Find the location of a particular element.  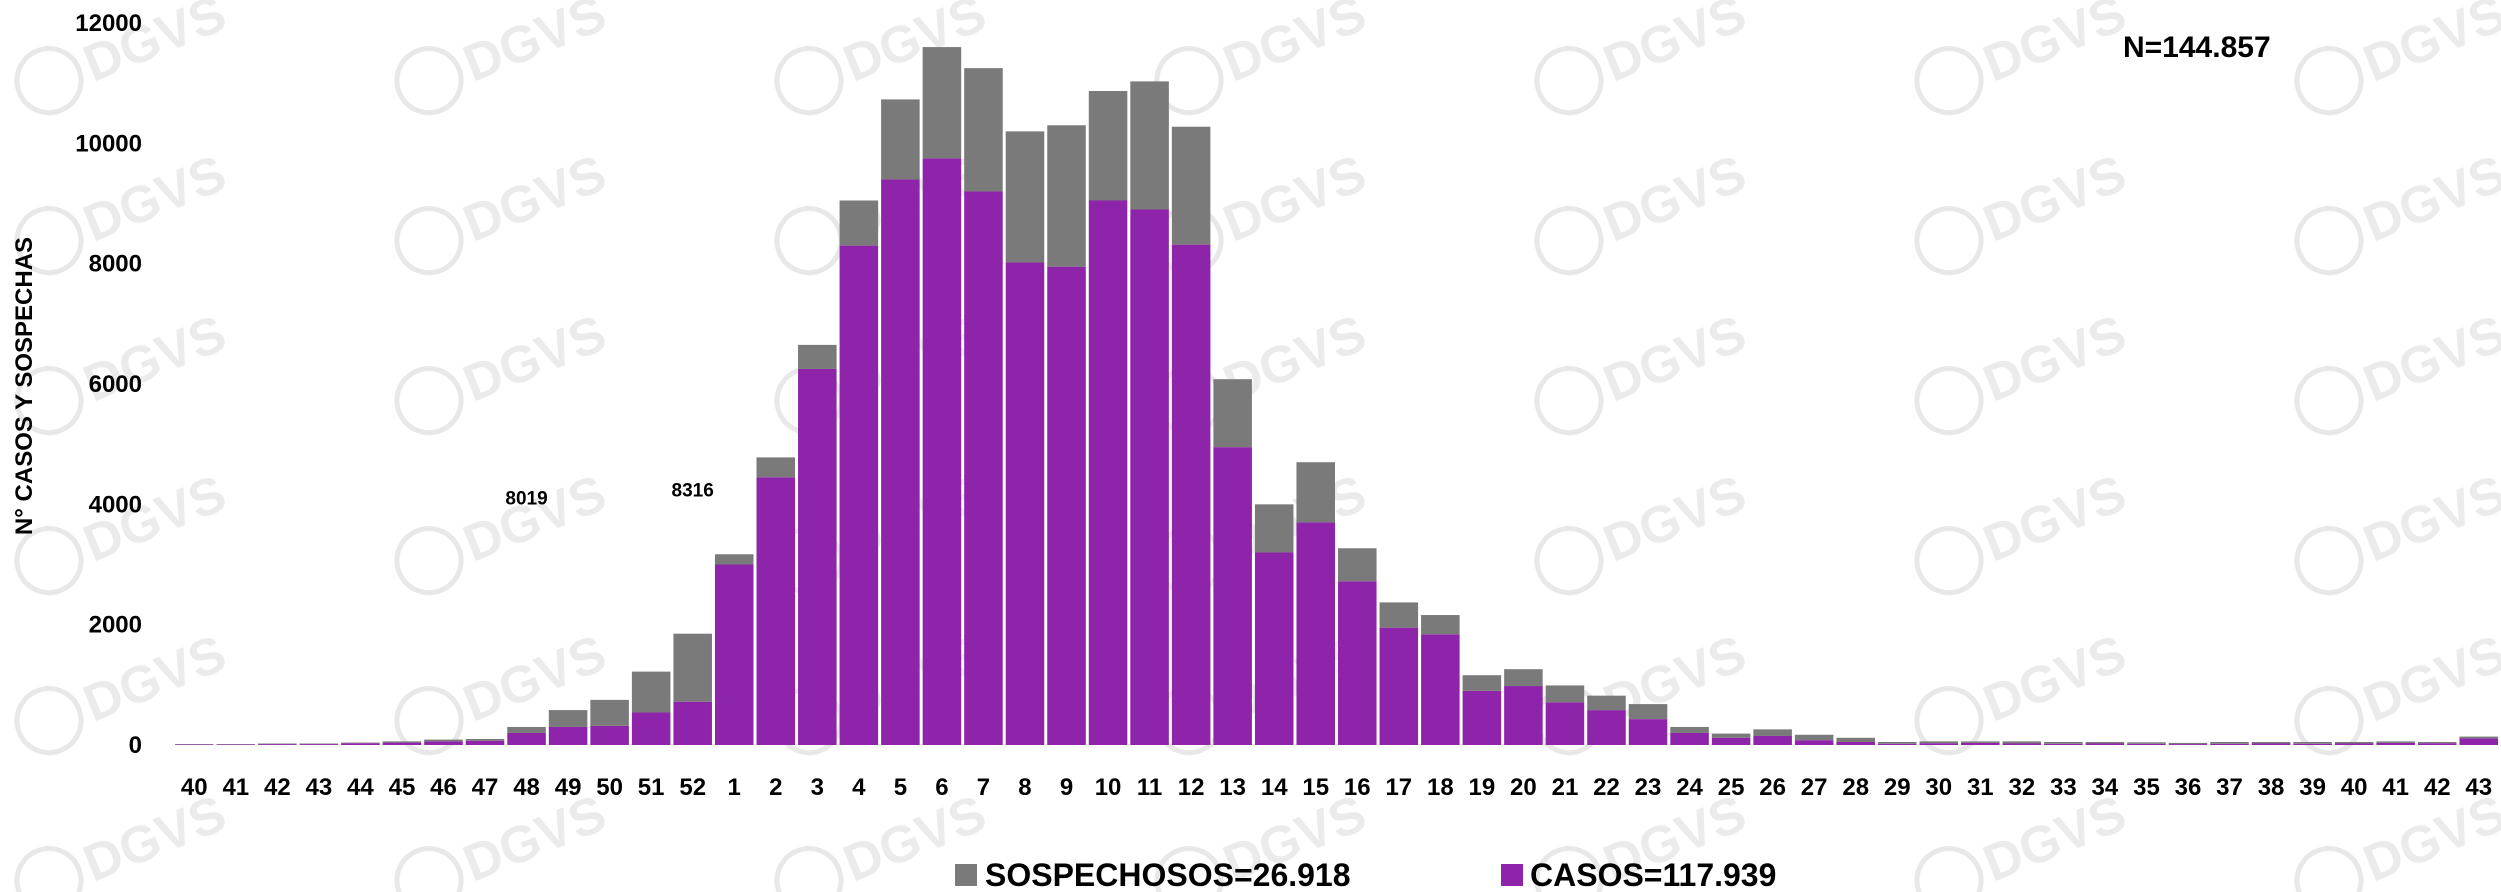

x-tick-label: 16 is located at coordinates (1357, 787).